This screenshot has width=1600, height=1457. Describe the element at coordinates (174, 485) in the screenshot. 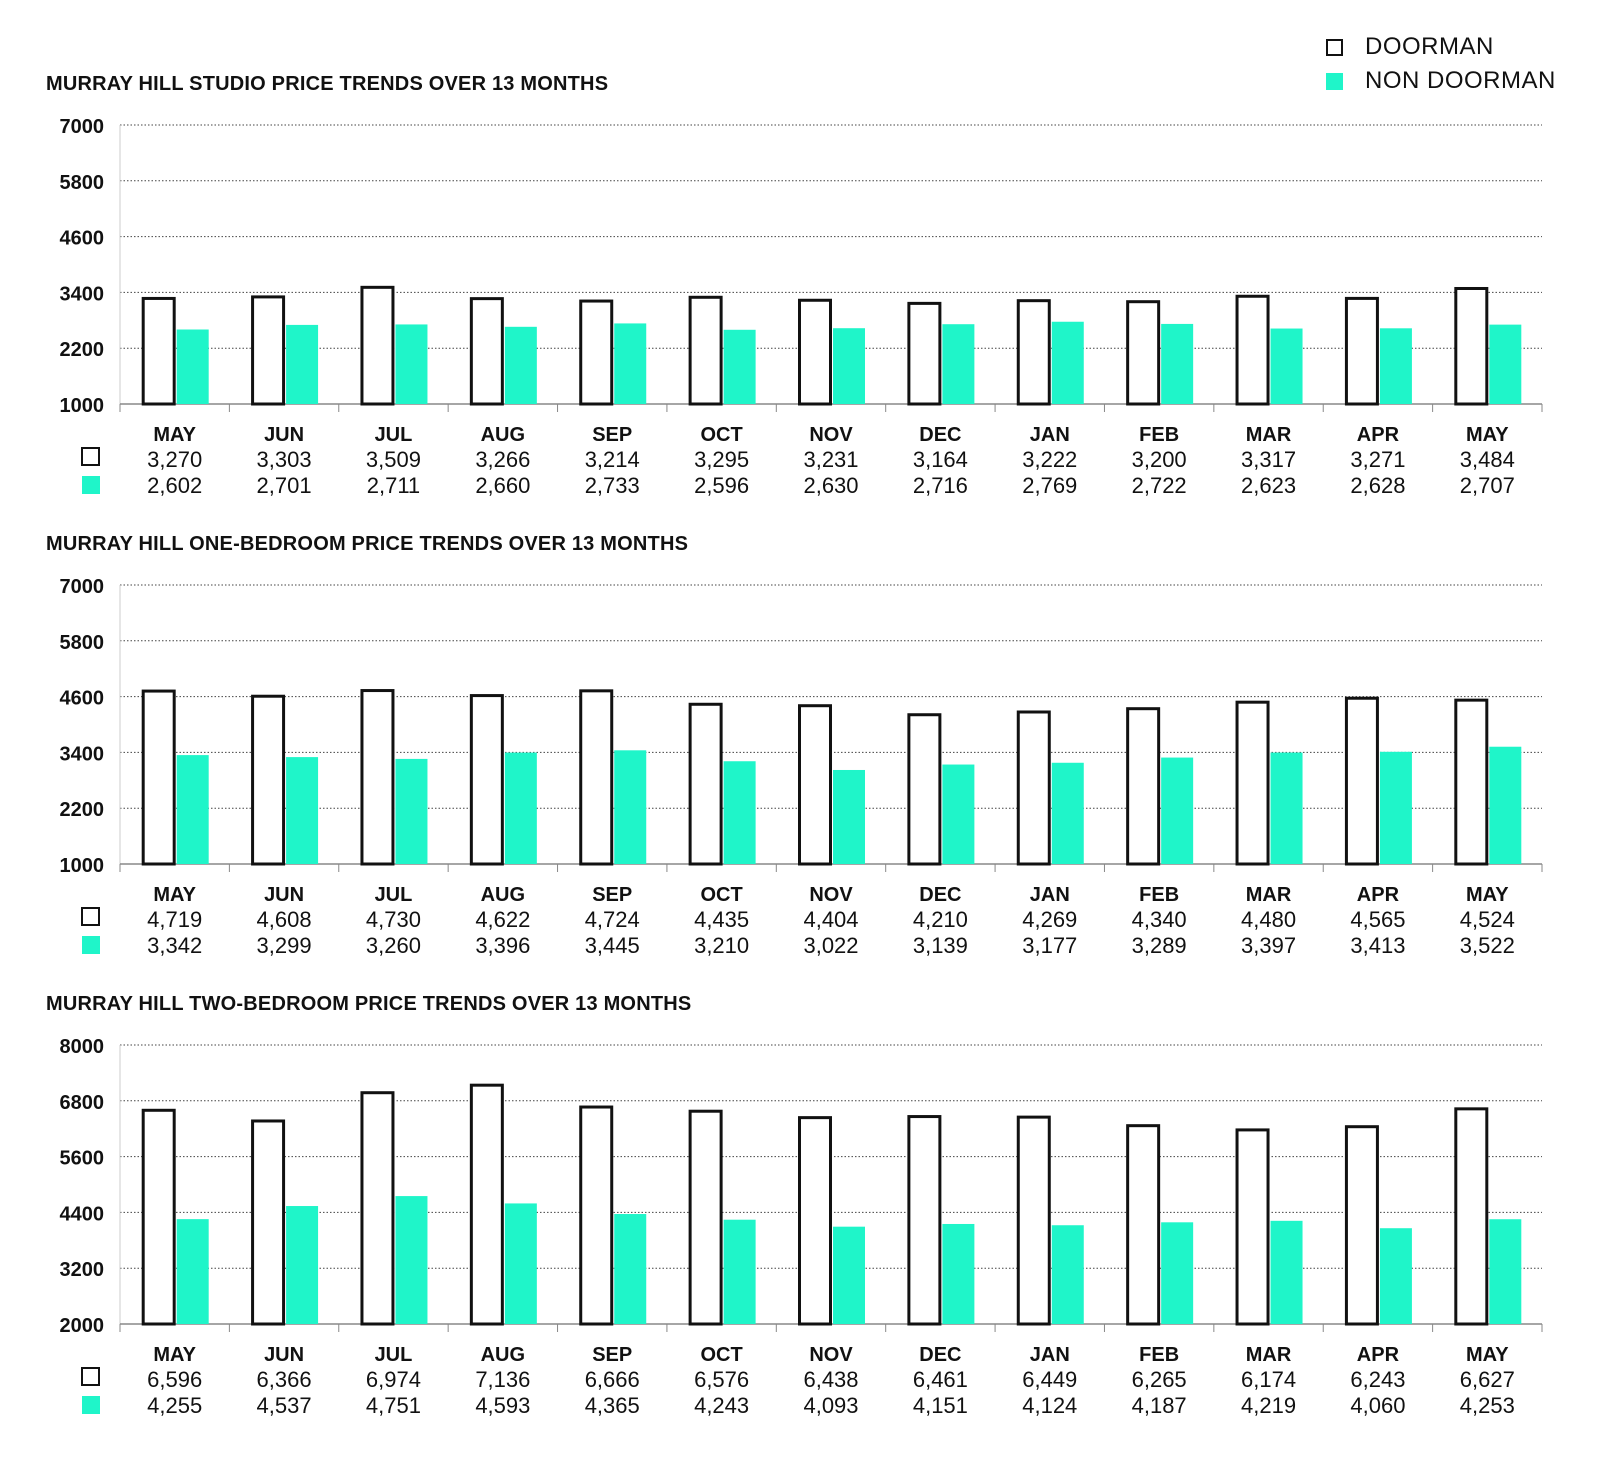

I see `chart-1-value-non-doorman: 2,602` at that location.